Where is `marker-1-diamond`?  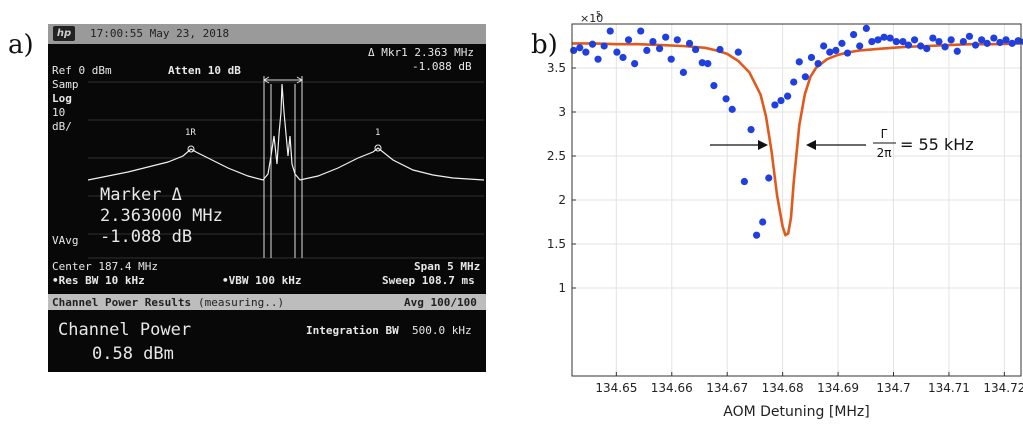 marker-1-diamond is located at coordinates (378, 148).